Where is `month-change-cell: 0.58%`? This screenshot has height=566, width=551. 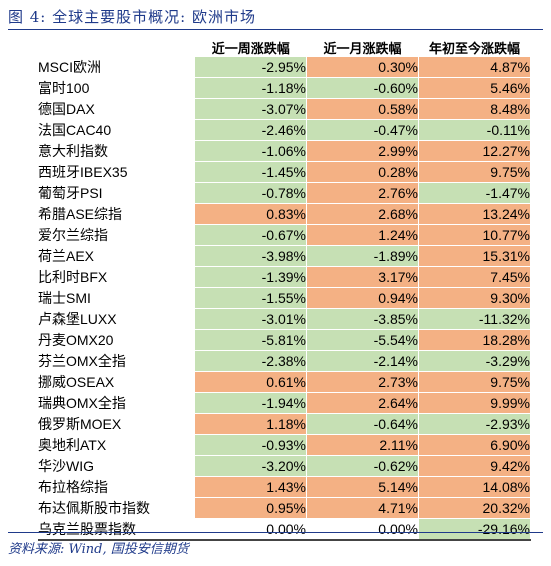
month-change-cell: 0.58% is located at coordinates (362, 109).